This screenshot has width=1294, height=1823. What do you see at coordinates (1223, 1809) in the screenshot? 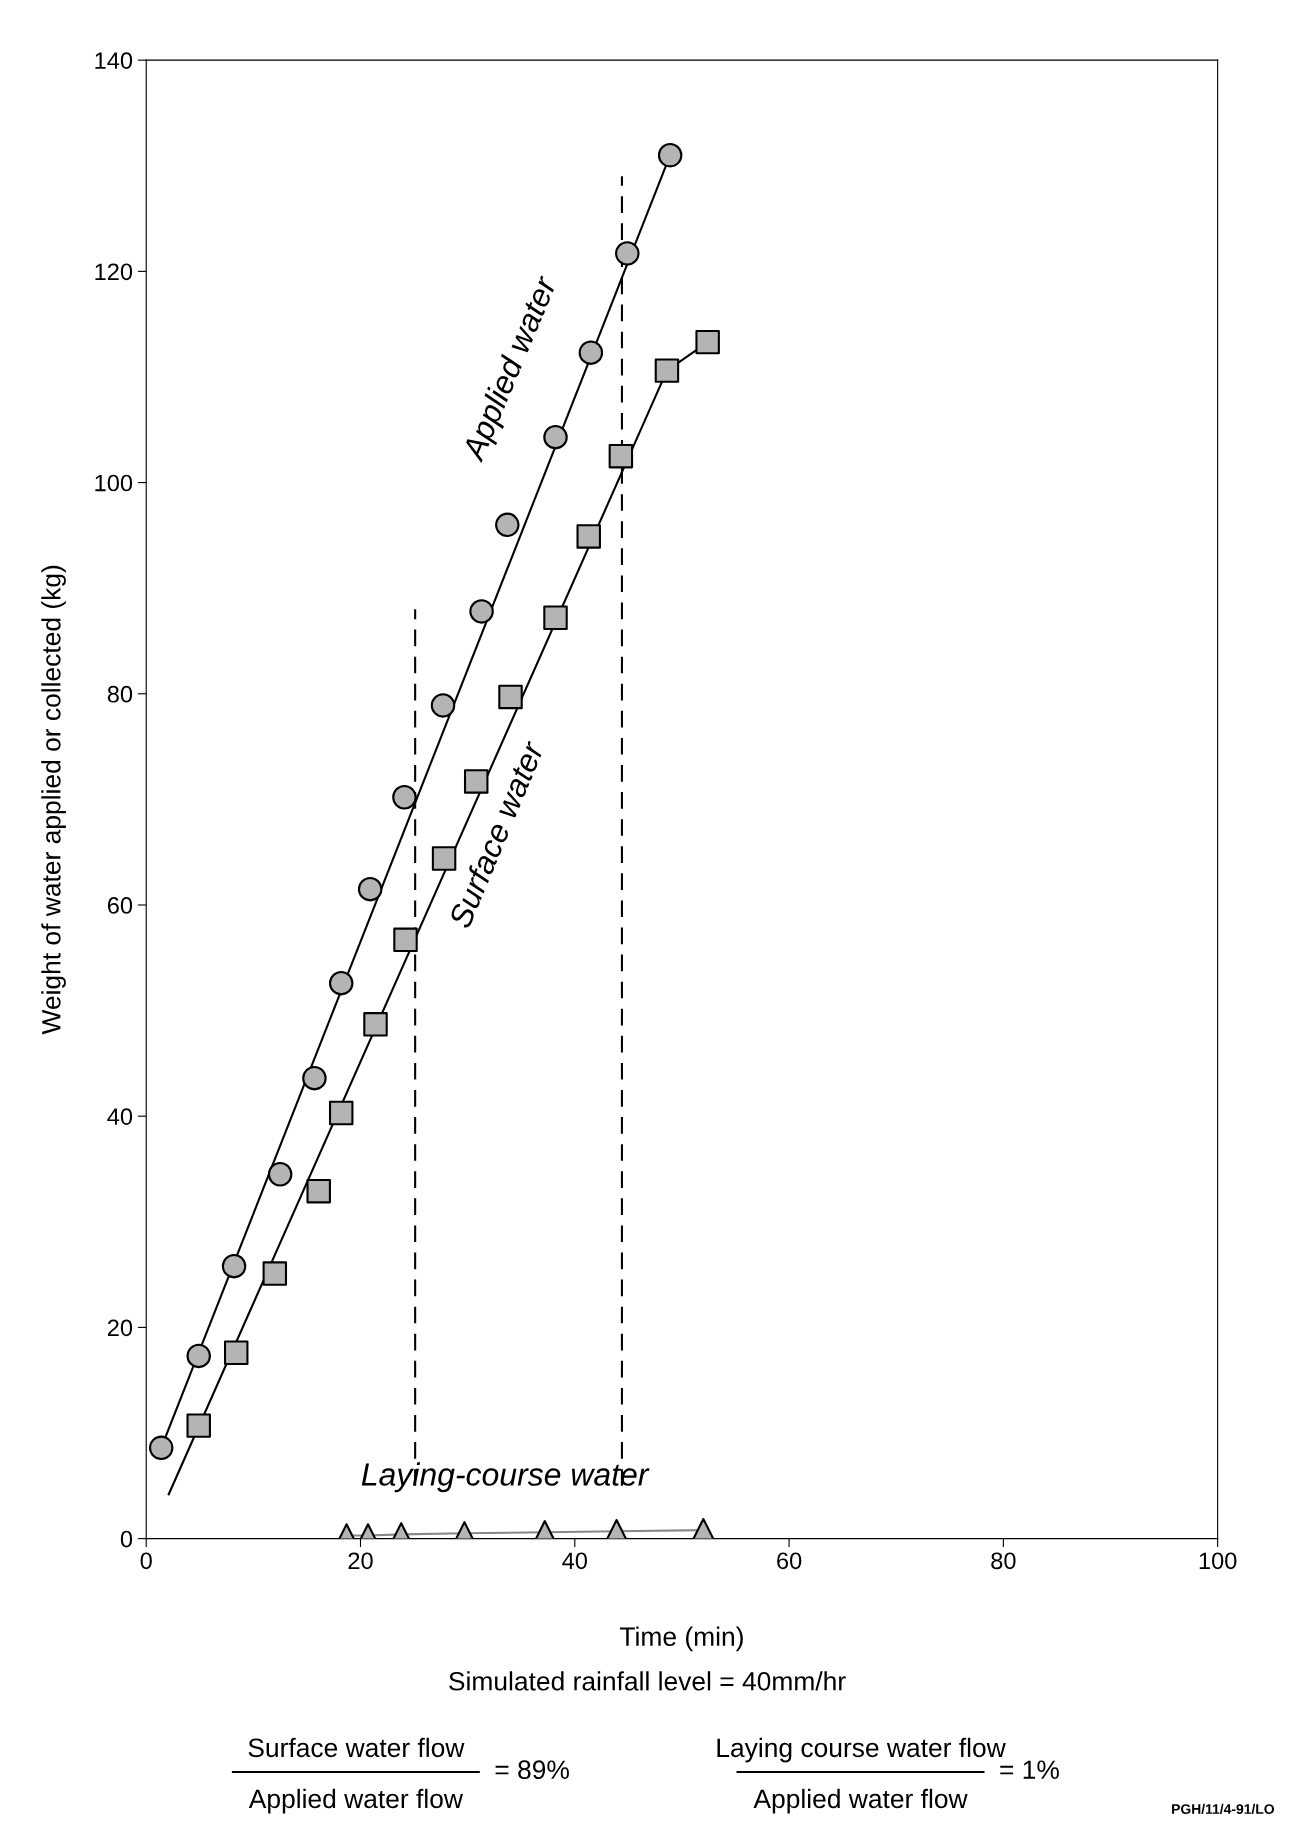
I see `text: PGH/11/4-91/LO` at bounding box center [1223, 1809].